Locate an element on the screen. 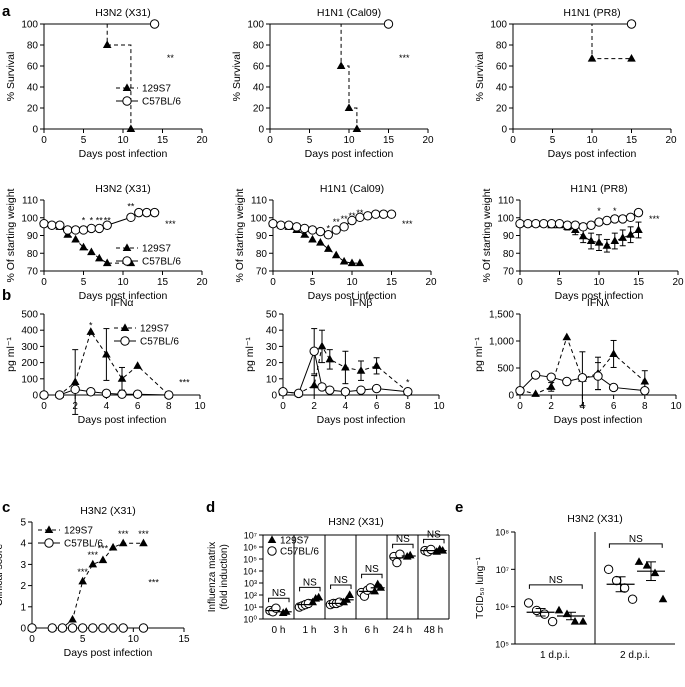 This screenshot has height=687, width=685. y-tick-label: 70 is located at coordinates (509, 272).